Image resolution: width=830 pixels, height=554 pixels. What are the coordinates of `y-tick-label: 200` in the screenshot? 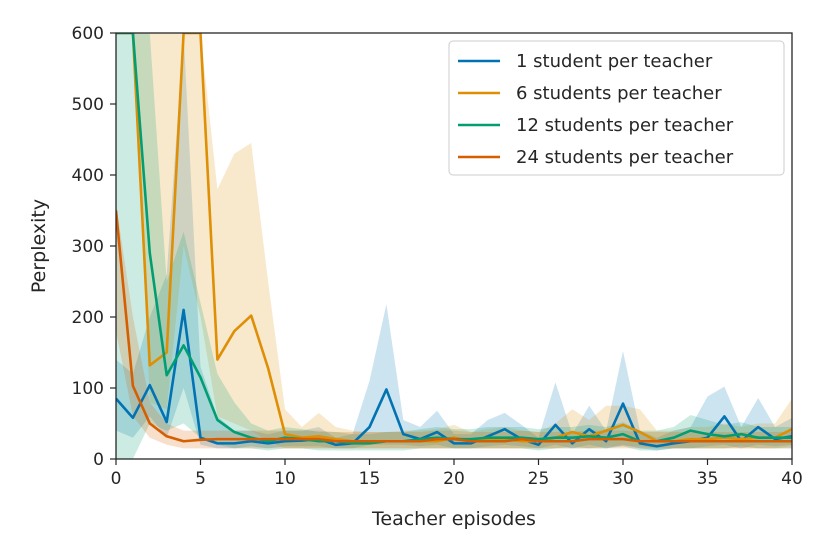 It's located at (88, 318).